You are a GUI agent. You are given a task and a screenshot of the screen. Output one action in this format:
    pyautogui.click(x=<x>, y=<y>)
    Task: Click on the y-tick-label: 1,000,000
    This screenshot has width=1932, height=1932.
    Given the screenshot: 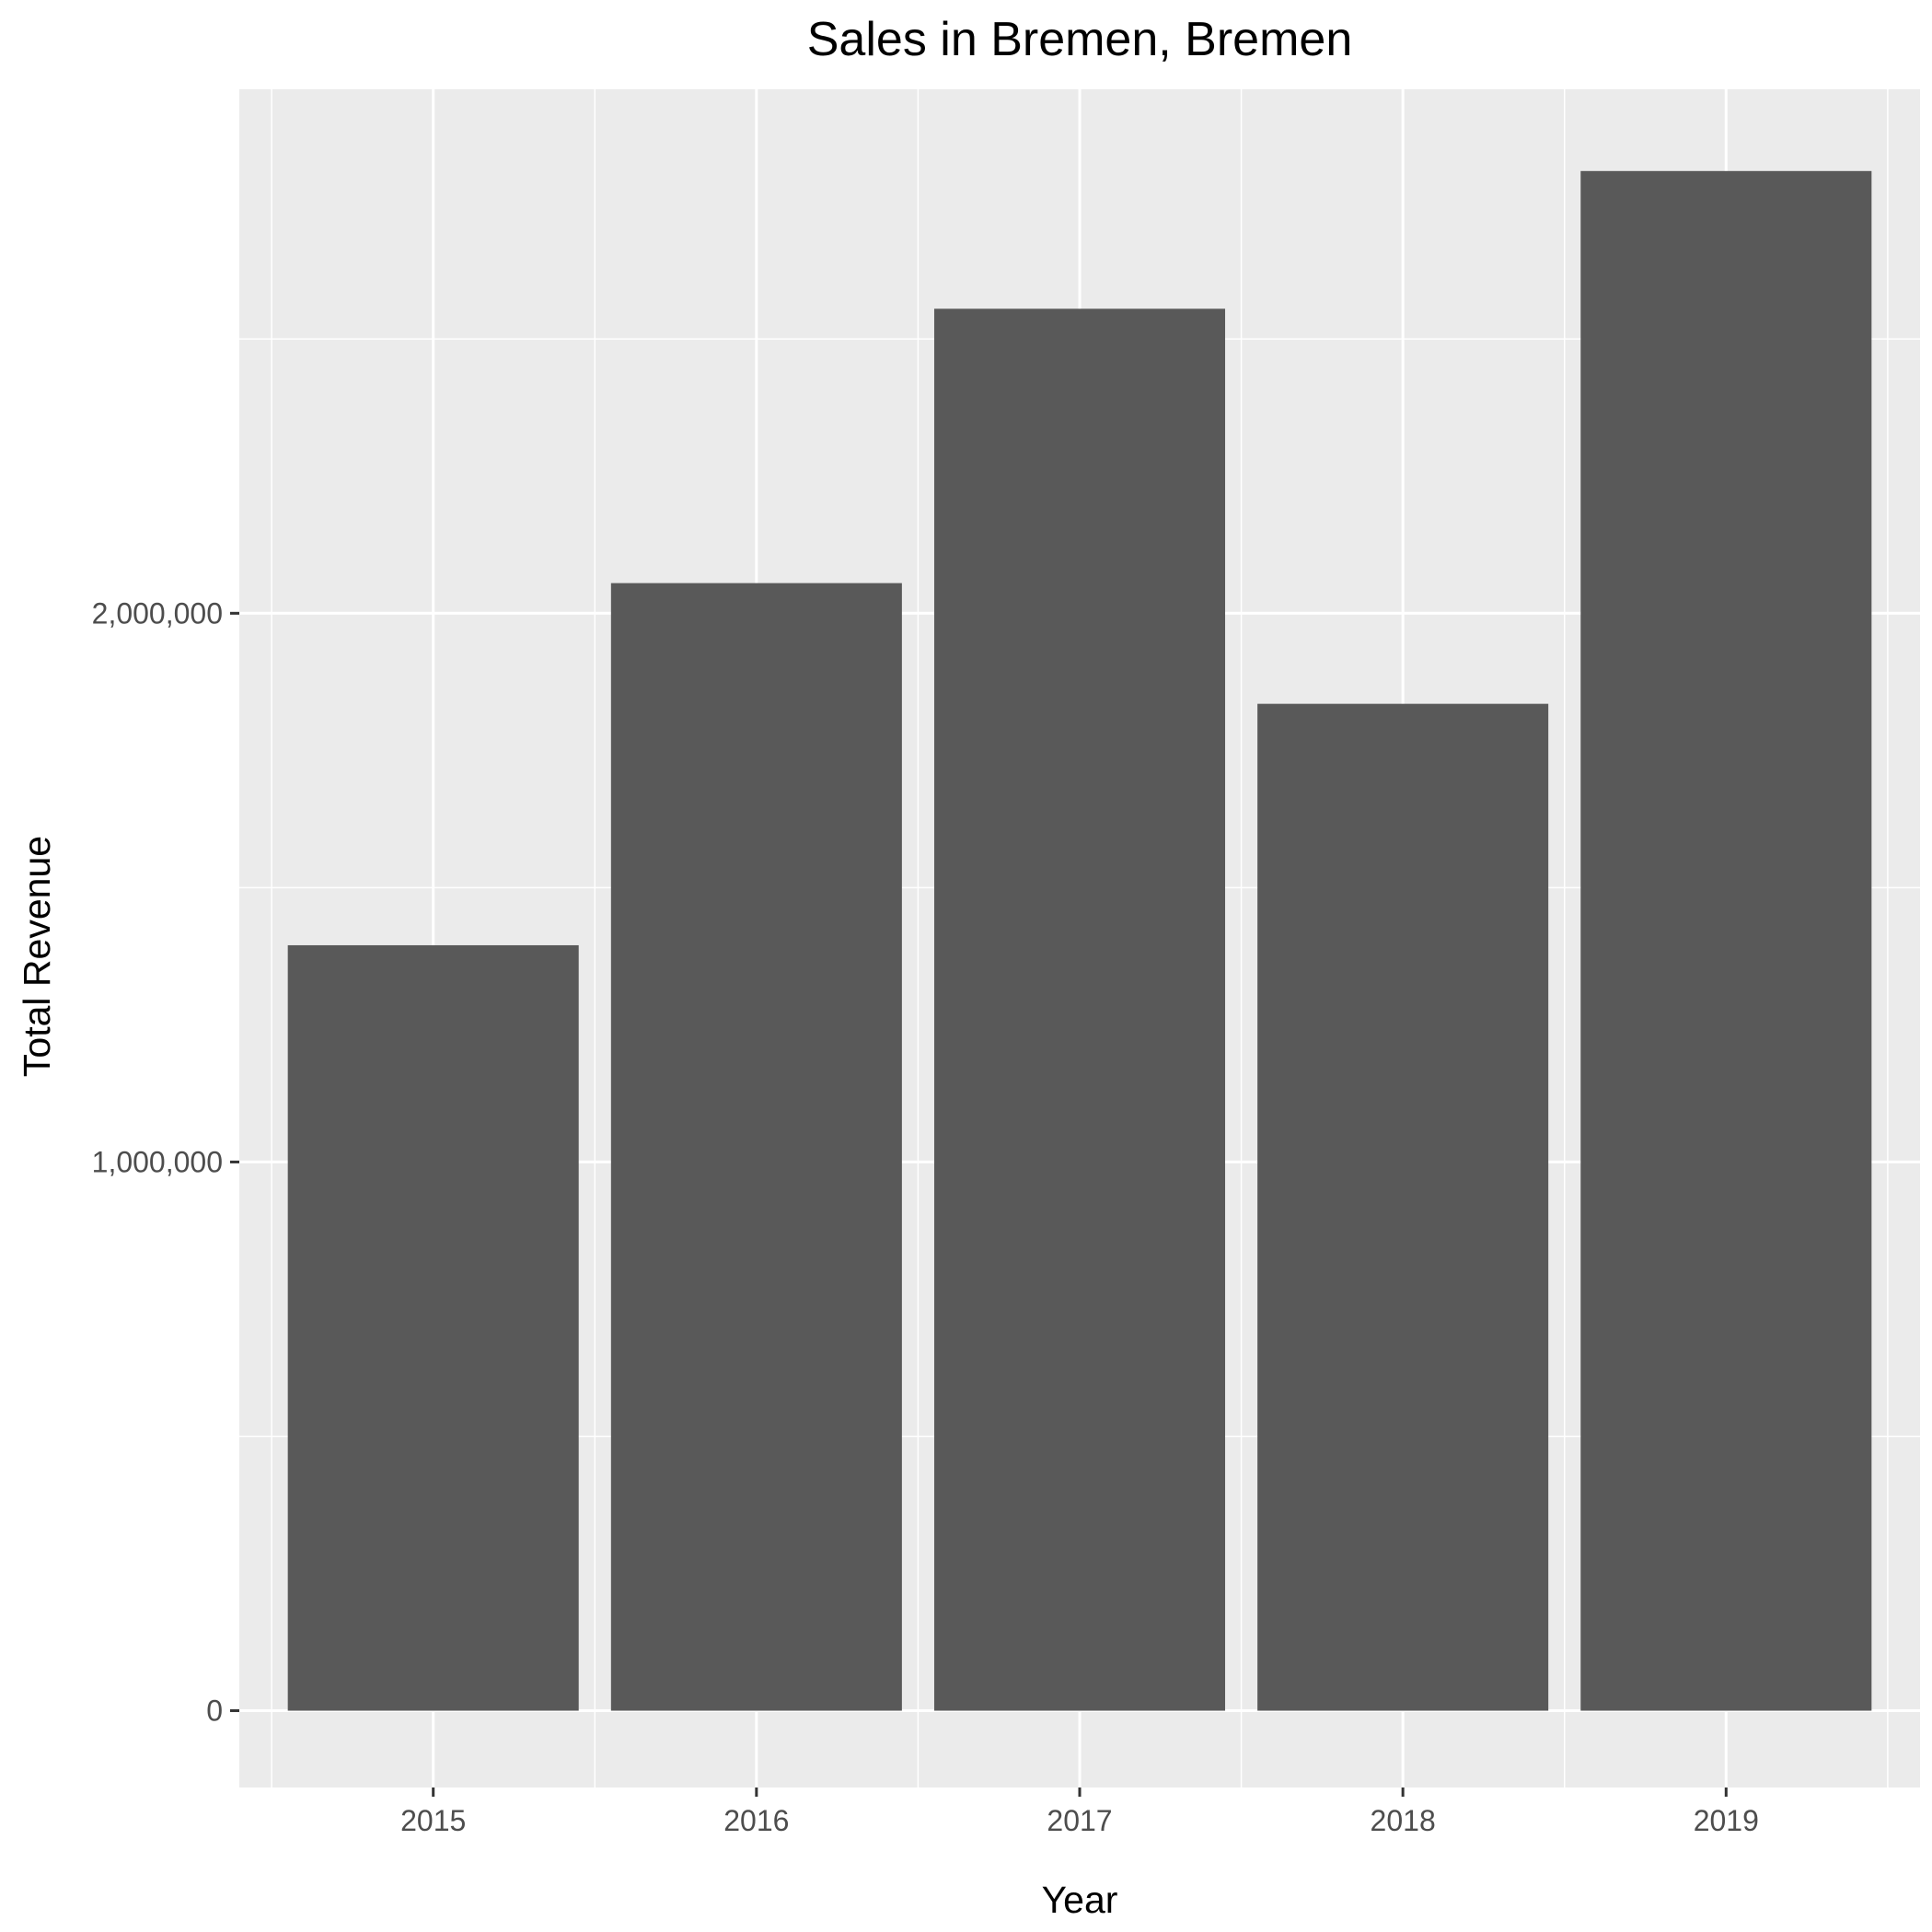 What is the action you would take?
    pyautogui.click(x=158, y=1162)
    